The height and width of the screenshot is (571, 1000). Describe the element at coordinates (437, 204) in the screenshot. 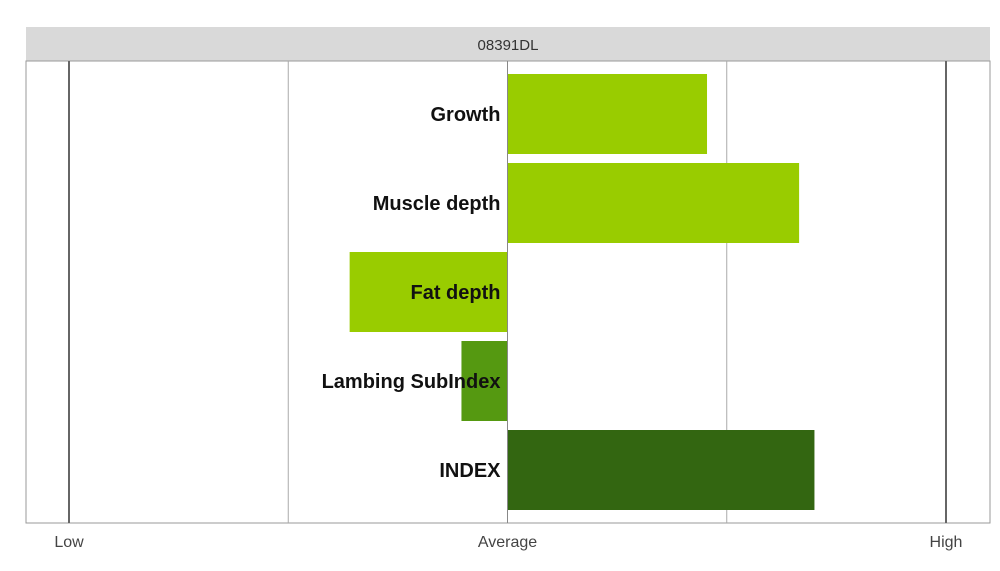

I see `category-label: Muscle depth` at that location.